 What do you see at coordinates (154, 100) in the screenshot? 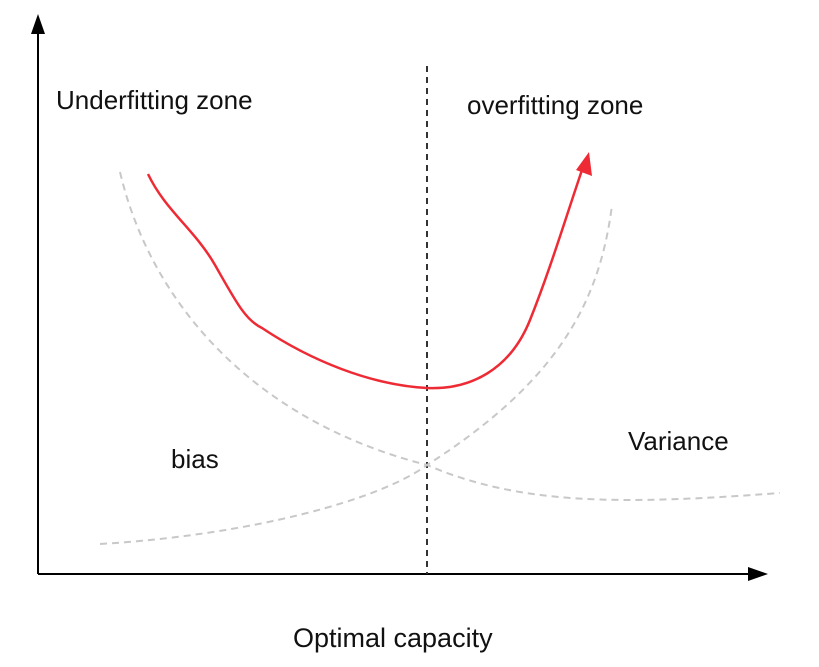
I see `underfitting-zone-label: Underfitting zone` at bounding box center [154, 100].